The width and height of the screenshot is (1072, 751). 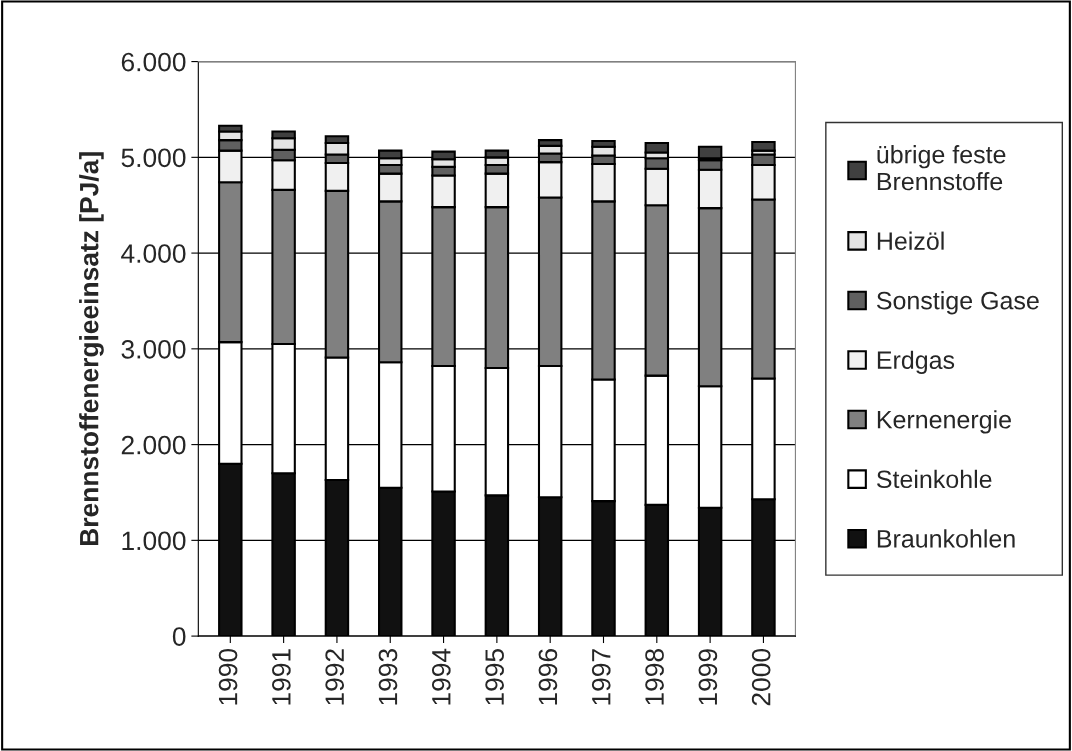 What do you see at coordinates (153, 158) in the screenshot?
I see `y-tick-label: 5.000` at bounding box center [153, 158].